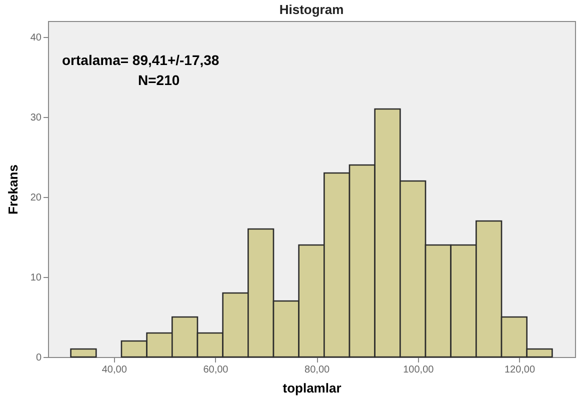 The height and width of the screenshot is (401, 577). Describe the element at coordinates (141, 60) in the screenshot. I see `annotation: ortalama= 89,41+/-17,38` at that location.